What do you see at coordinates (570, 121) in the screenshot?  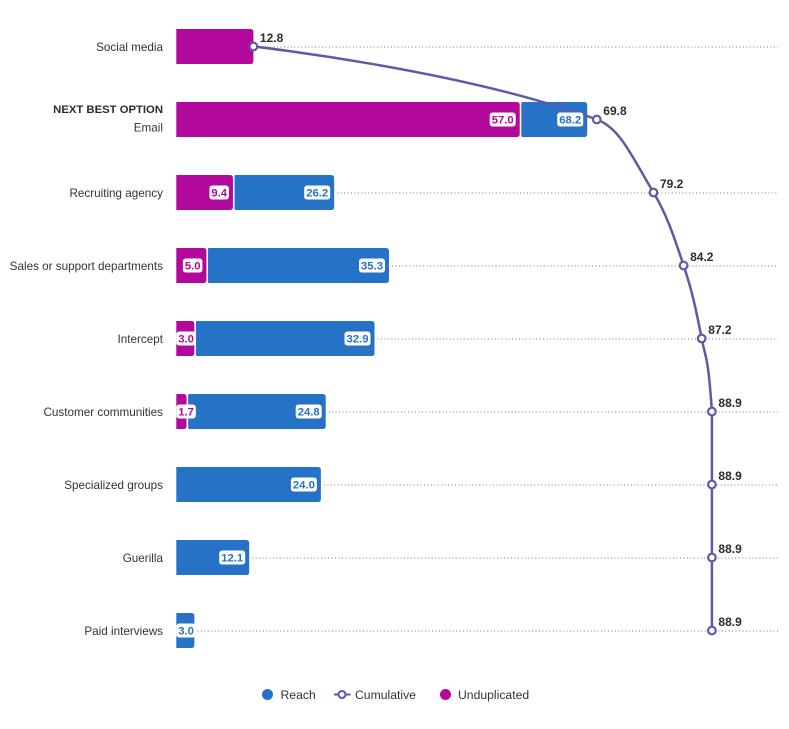 I see `svg-text: 68.2` at bounding box center [570, 121].